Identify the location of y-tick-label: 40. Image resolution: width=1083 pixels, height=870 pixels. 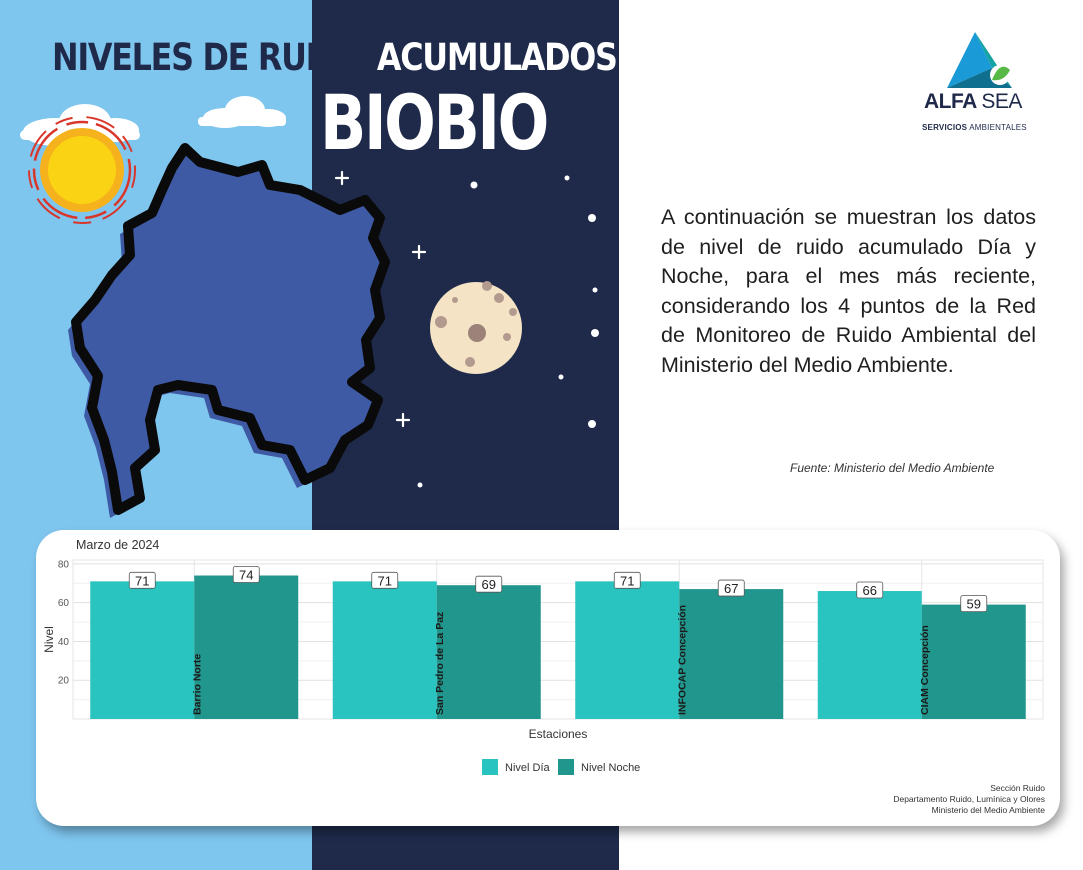
(64, 642).